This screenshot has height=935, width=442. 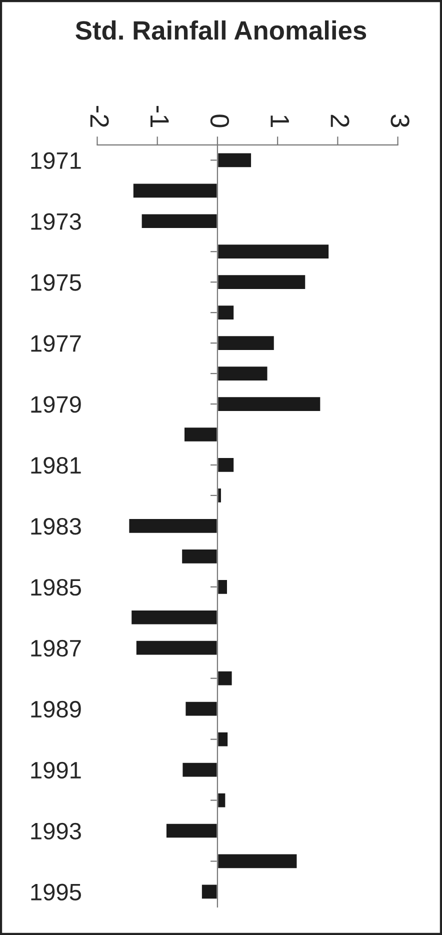 What do you see at coordinates (279, 121) in the screenshot?
I see `x-tick-label: 1` at bounding box center [279, 121].